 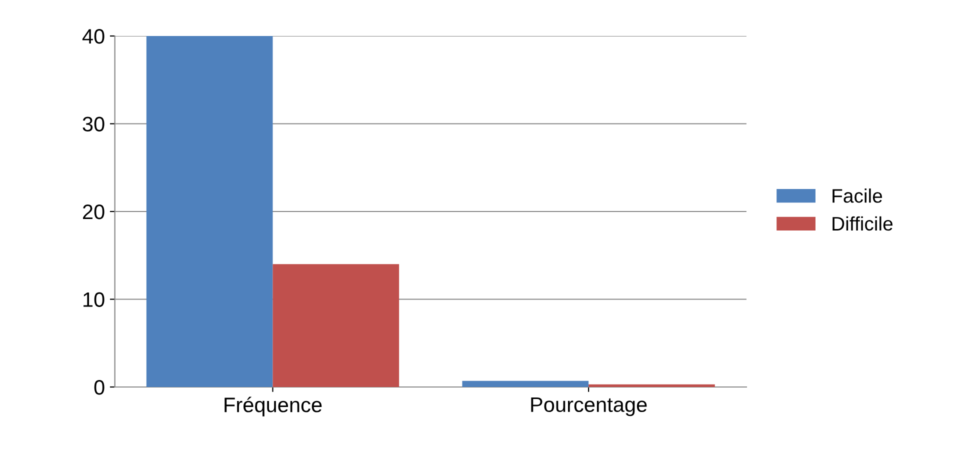 I want to click on x-tick-label: Fréquence, so click(x=273, y=406).